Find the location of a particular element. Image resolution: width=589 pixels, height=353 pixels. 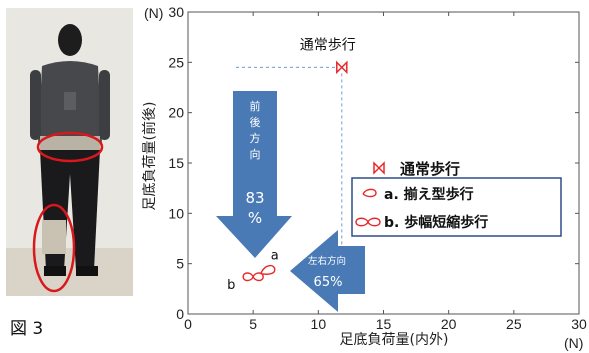

x-tick-label: 30 is located at coordinates (579, 324).